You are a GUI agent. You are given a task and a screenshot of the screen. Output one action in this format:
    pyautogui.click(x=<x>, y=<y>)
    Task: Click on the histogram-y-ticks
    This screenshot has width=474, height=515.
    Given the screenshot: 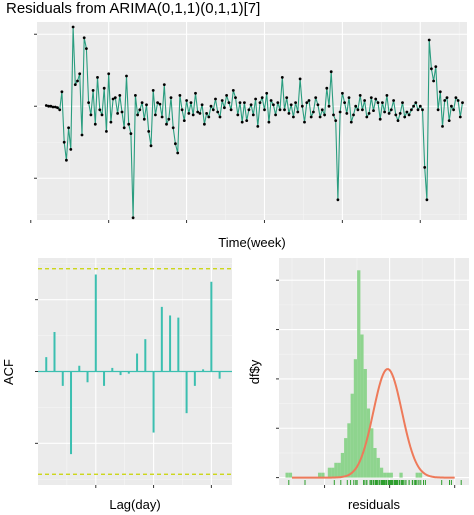 What is the action you would take?
    pyautogui.click(x=277, y=379)
    